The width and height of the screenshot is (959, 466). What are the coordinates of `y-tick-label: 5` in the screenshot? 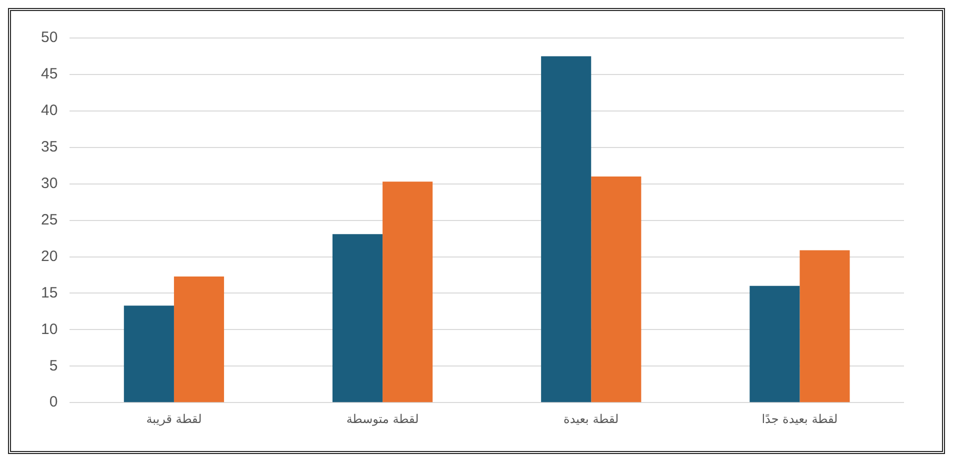 It's located at (53, 365).